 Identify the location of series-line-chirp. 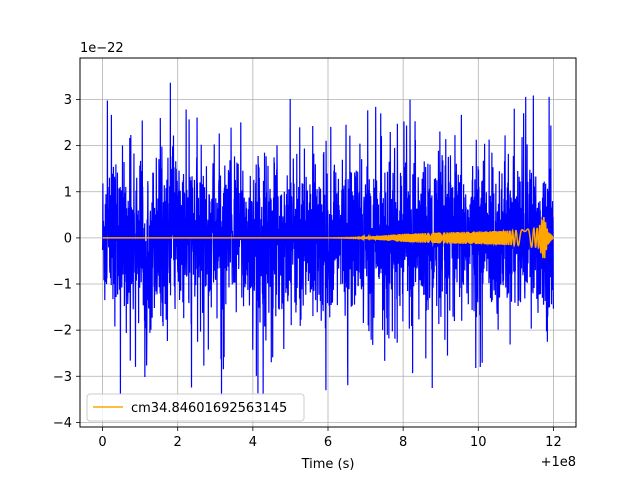
(328, 237).